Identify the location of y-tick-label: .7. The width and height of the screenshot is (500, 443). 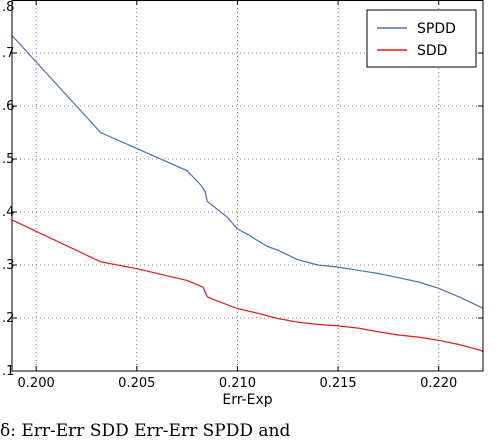
(8, 53).